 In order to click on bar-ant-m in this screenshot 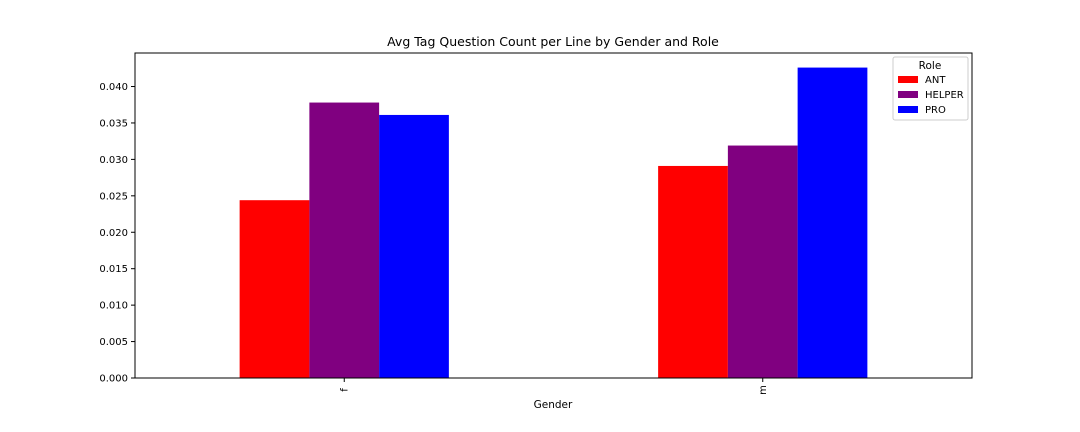, I will do `click(693, 271)`.